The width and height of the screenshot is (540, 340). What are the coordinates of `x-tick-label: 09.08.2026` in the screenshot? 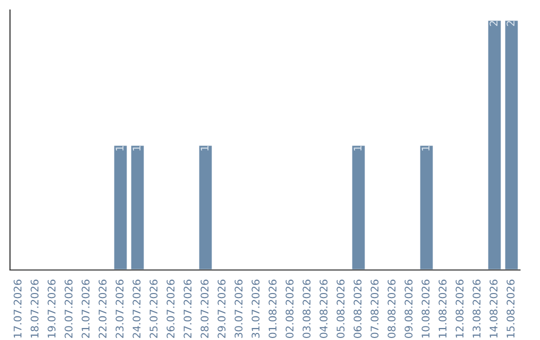 It's located at (408, 309).